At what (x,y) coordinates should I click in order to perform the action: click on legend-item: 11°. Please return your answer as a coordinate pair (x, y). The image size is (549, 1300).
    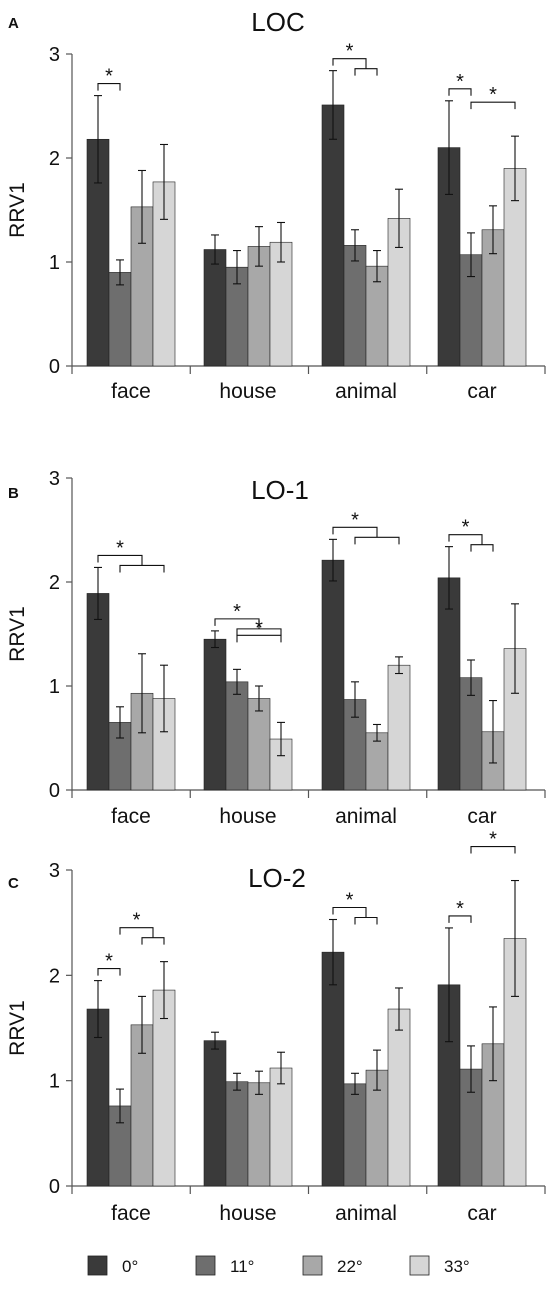
    Looking at the image, I should click on (224, 1265).